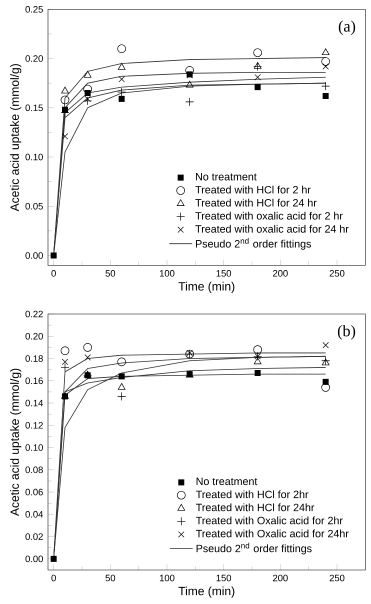 Image resolution: width=371 pixels, height=604 pixels. I want to click on y-tick-label: 0.25, so click(35, 9).